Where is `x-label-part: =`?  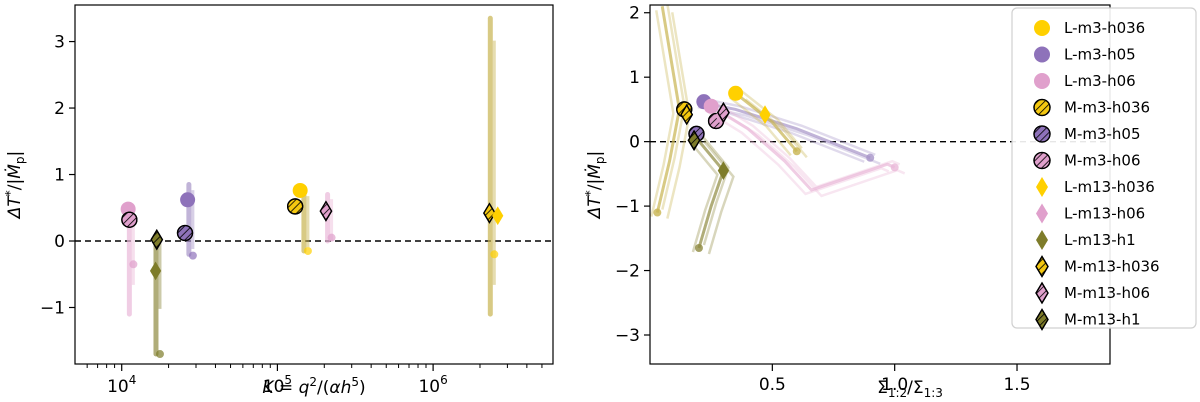
x-label-part: = is located at coordinates (286, 388).